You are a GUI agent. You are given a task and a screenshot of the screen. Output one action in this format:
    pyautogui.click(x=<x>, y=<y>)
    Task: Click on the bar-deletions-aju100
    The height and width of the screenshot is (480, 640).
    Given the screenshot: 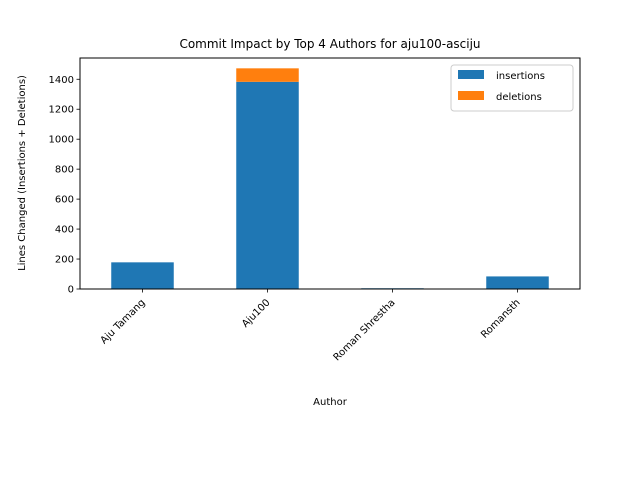 What is the action you would take?
    pyautogui.click(x=267, y=75)
    